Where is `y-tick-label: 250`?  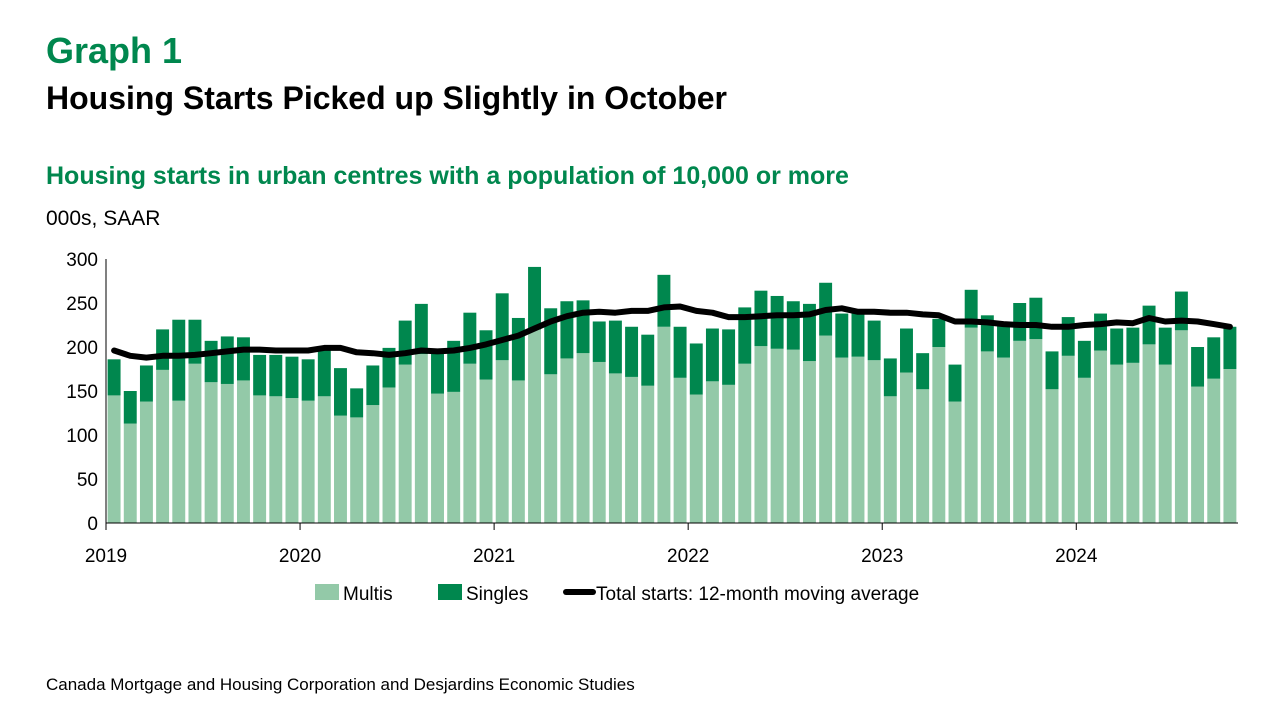 y-tick-label: 250 is located at coordinates (82, 304).